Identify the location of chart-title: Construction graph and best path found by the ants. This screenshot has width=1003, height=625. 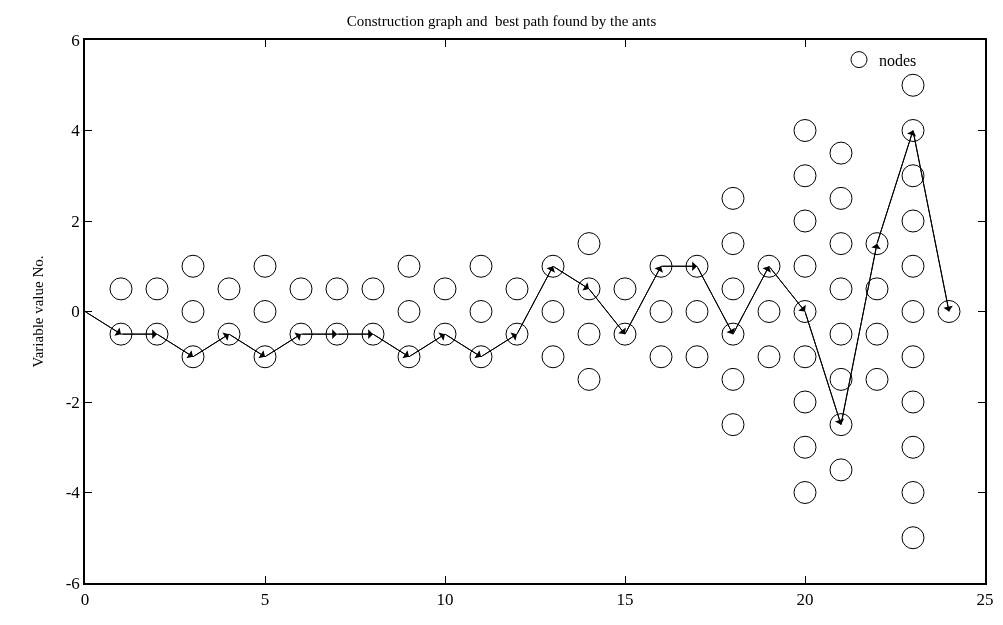
(501, 21).